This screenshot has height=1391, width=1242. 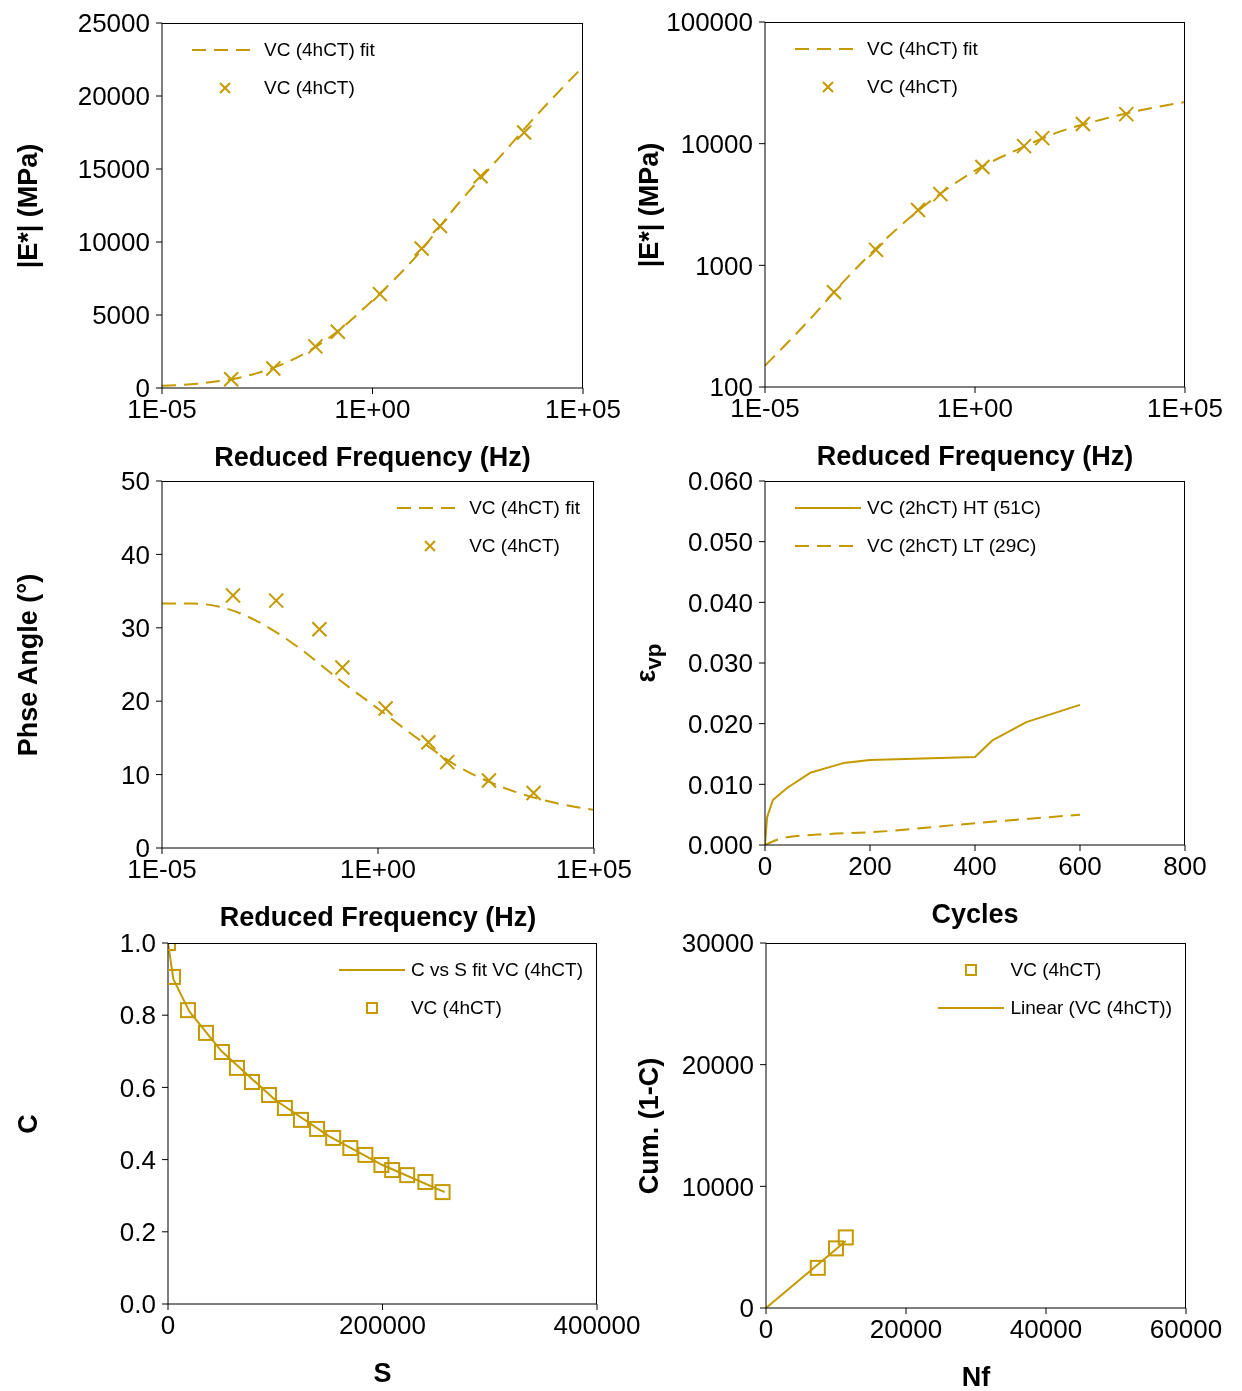 What do you see at coordinates (28, 664) in the screenshot?
I see `y-axis-title: Phse Angle (°)` at bounding box center [28, 664].